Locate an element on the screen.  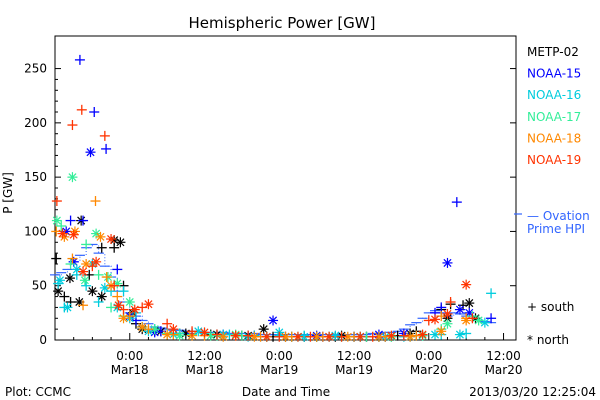
legend-entry: NOAA-15 is located at coordinates (554, 74).